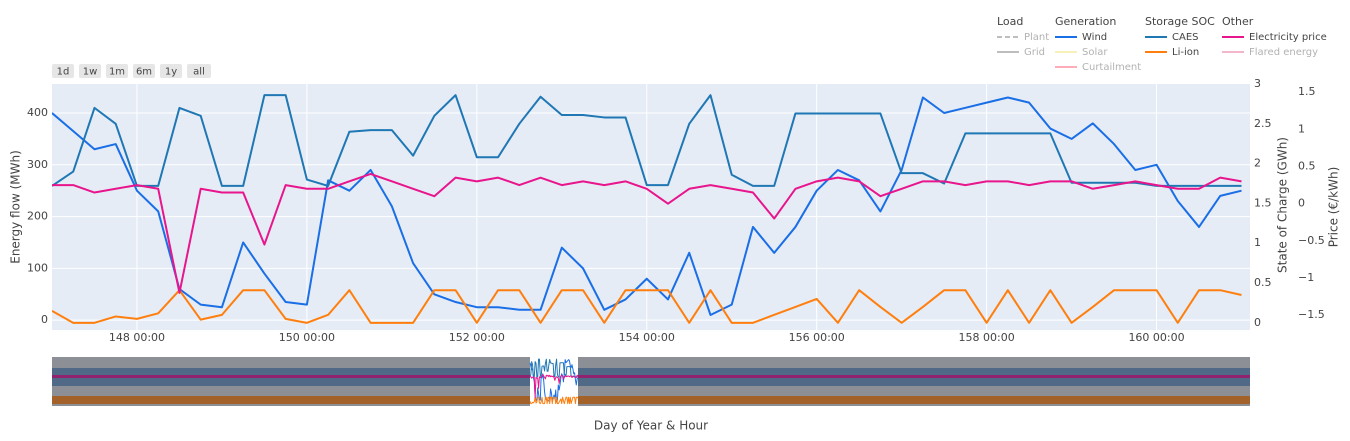 The height and width of the screenshot is (441, 1350). I want to click on range-button: 6m, so click(144, 71).